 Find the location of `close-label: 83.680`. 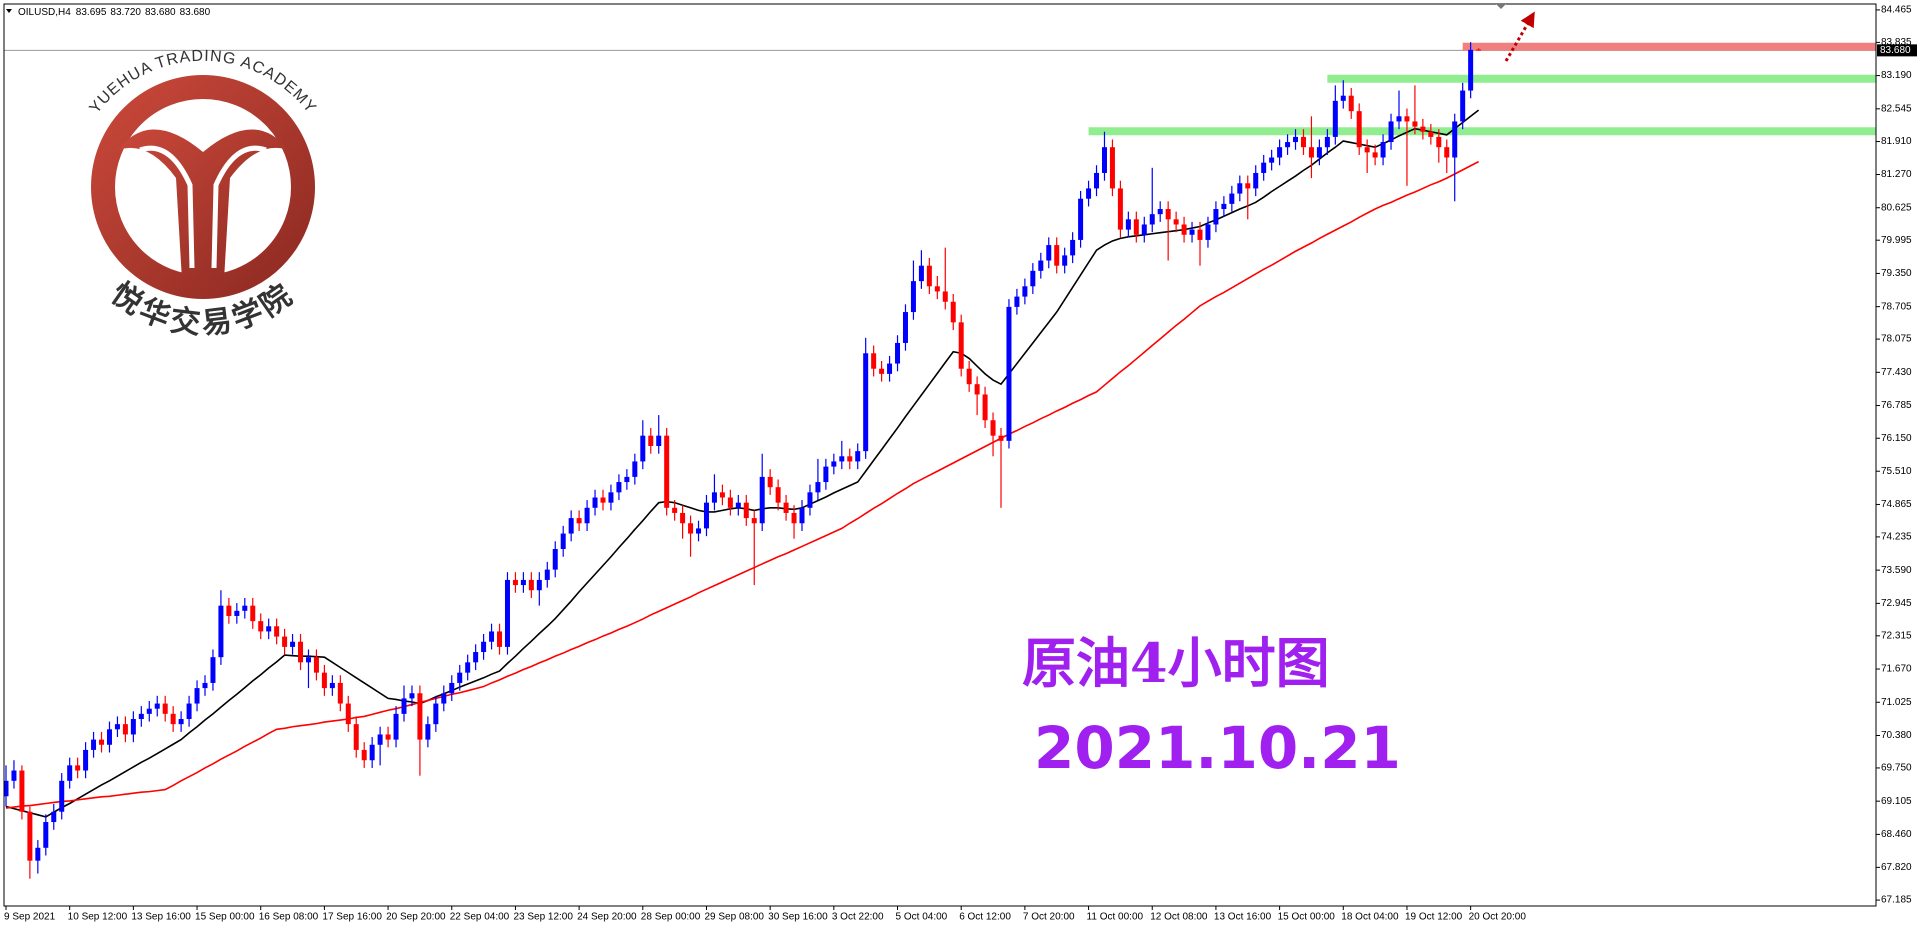

close-label: 83.680 is located at coordinates (195, 12).